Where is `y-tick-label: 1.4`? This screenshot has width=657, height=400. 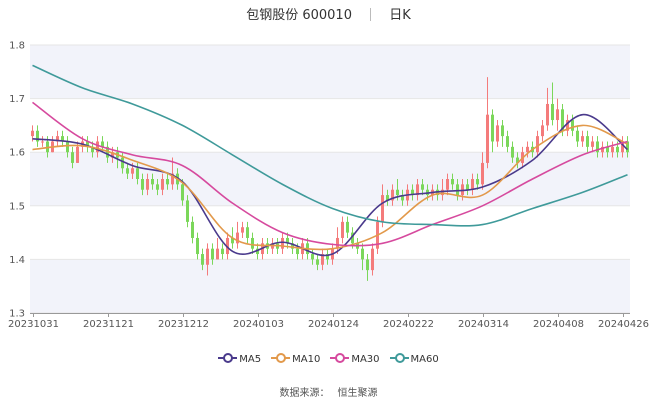 y-tick-label: 1.4 is located at coordinates (17, 260).